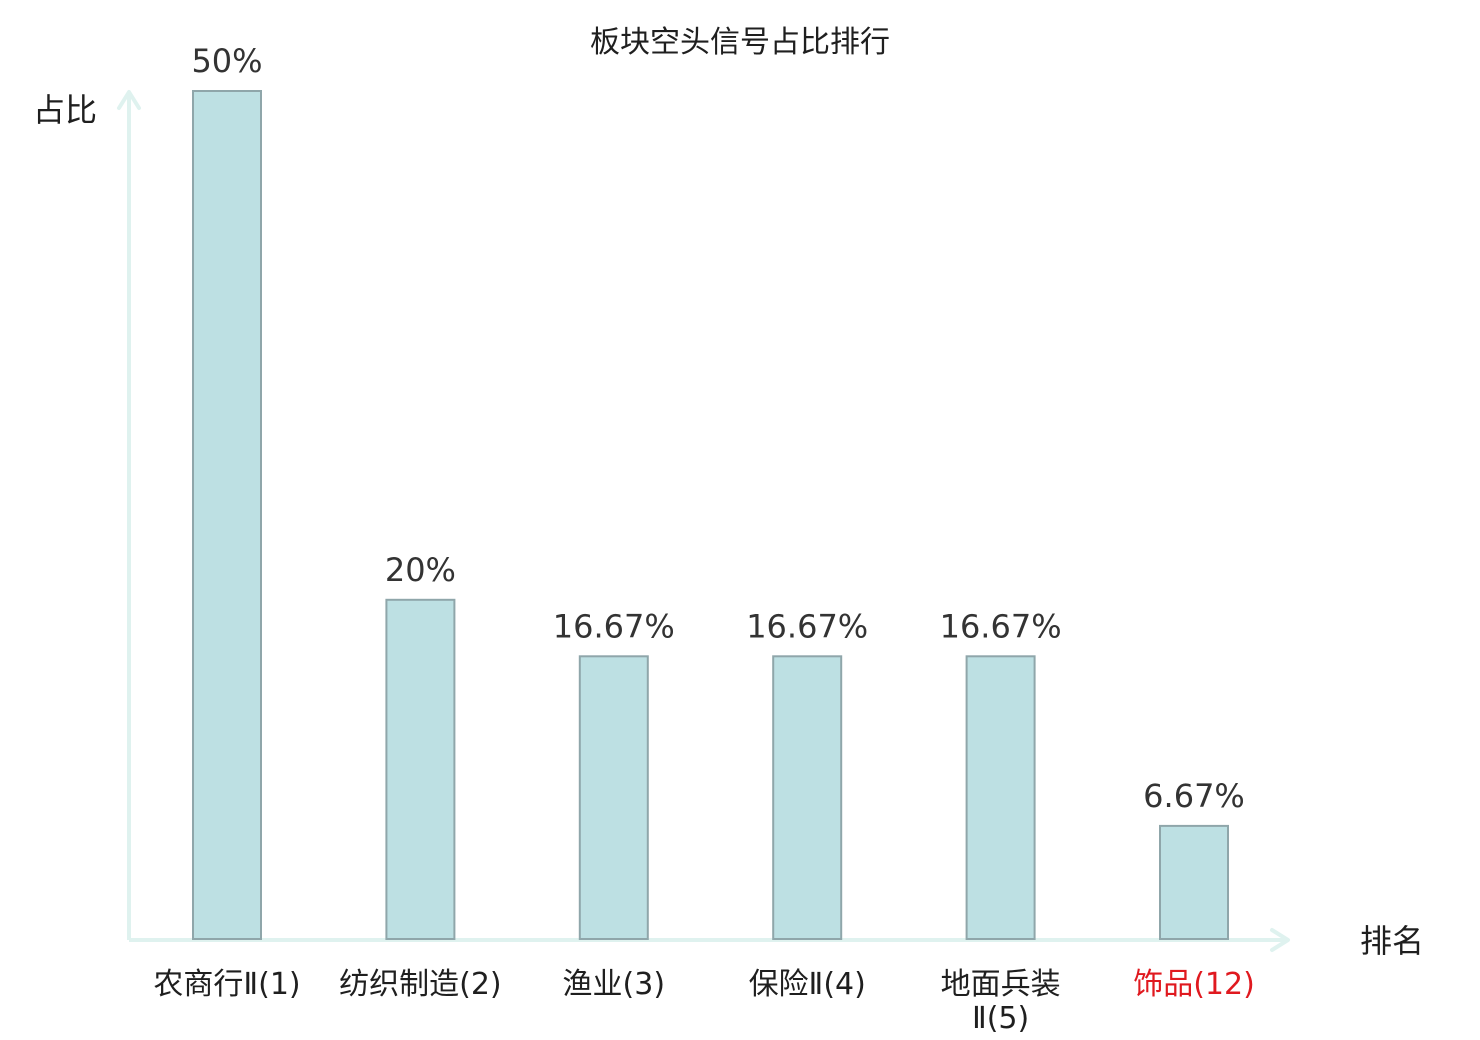 The width and height of the screenshot is (1480, 1040). I want to click on category-label-5-line-1: 地面兵装, so click(1001, 984).